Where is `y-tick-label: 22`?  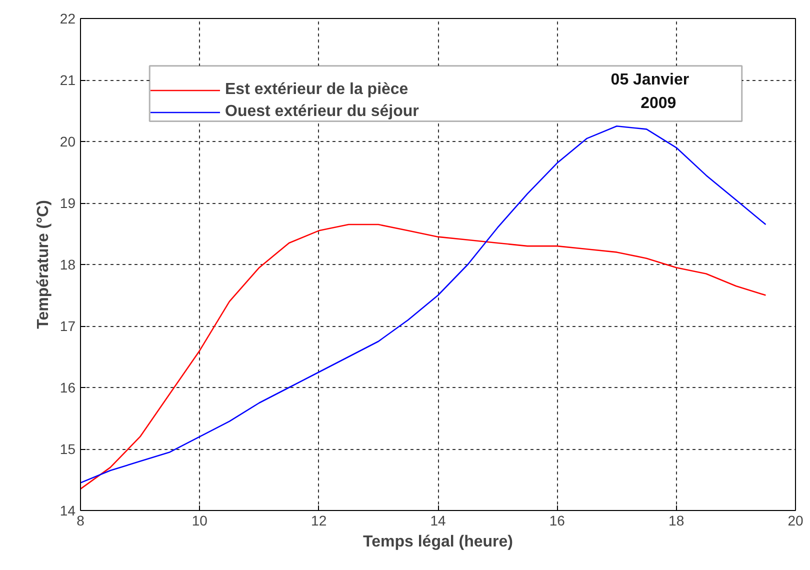
y-tick-label: 22 is located at coordinates (68, 18).